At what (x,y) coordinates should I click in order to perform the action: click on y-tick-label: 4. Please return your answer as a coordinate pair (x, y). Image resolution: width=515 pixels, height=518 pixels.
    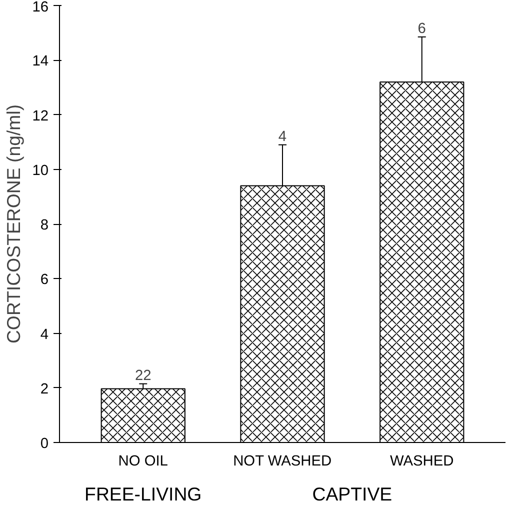
    Looking at the image, I should click on (44, 334).